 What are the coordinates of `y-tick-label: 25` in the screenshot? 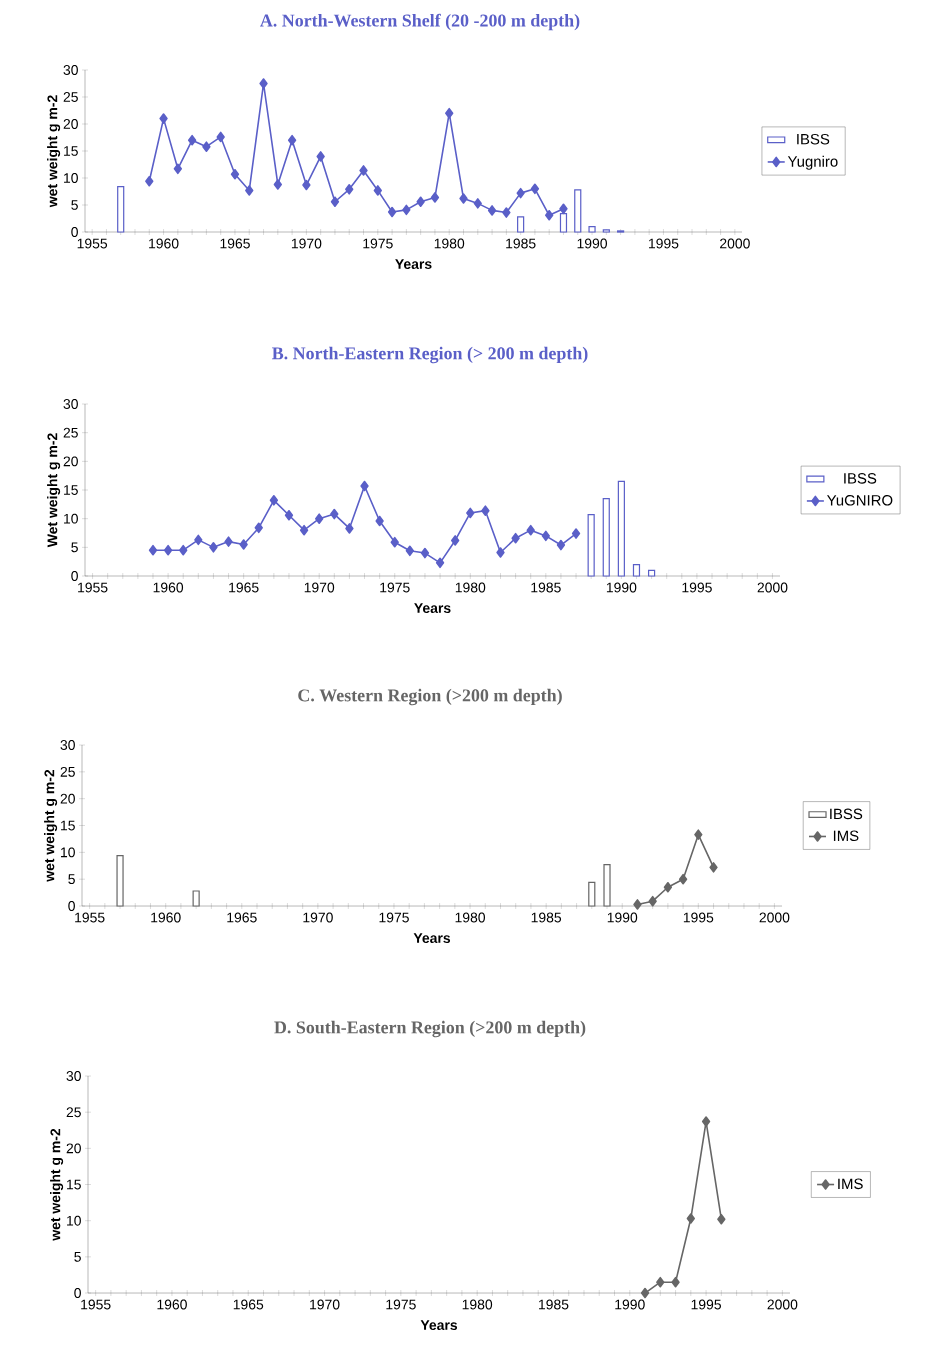 It's located at (67, 771).